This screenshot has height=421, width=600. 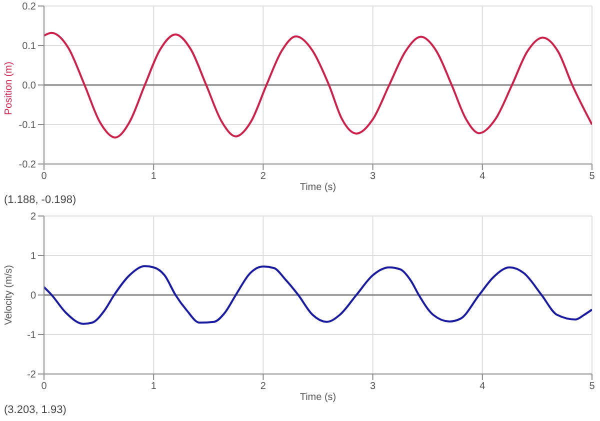 What do you see at coordinates (9, 294) in the screenshot?
I see `y-axis-title: Velocity (m/s)` at bounding box center [9, 294].